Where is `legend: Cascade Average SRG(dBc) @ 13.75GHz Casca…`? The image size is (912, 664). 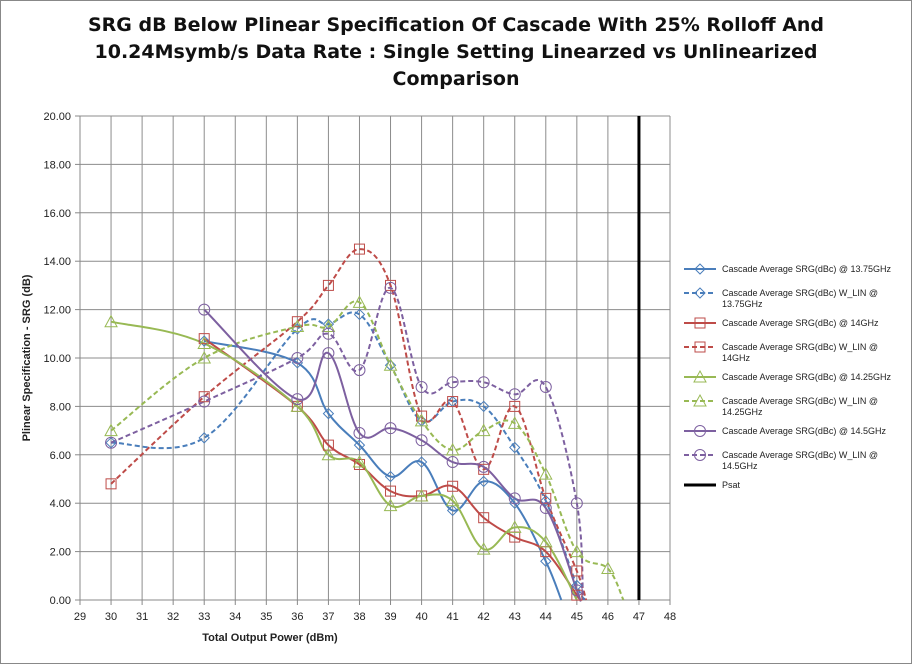
legend: Cascade Average SRG(dBc) @ 13.75GHz Casca… is located at coordinates (788, 376).